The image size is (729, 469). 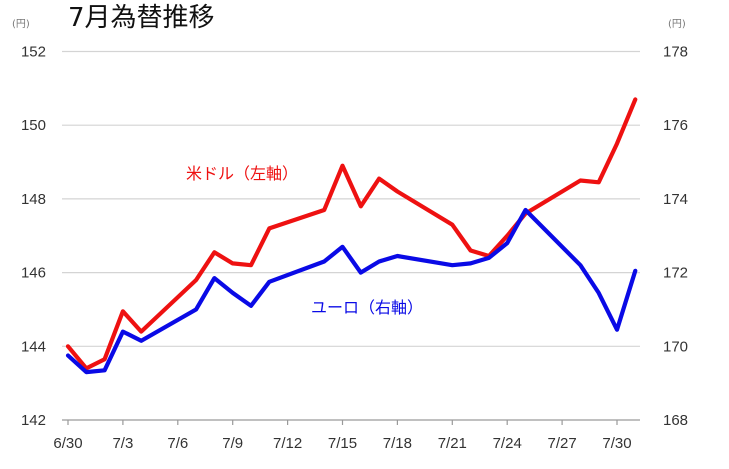 What do you see at coordinates (242, 173) in the screenshot?
I see `series-label-usd: 米ドル（左軸）` at bounding box center [242, 173].